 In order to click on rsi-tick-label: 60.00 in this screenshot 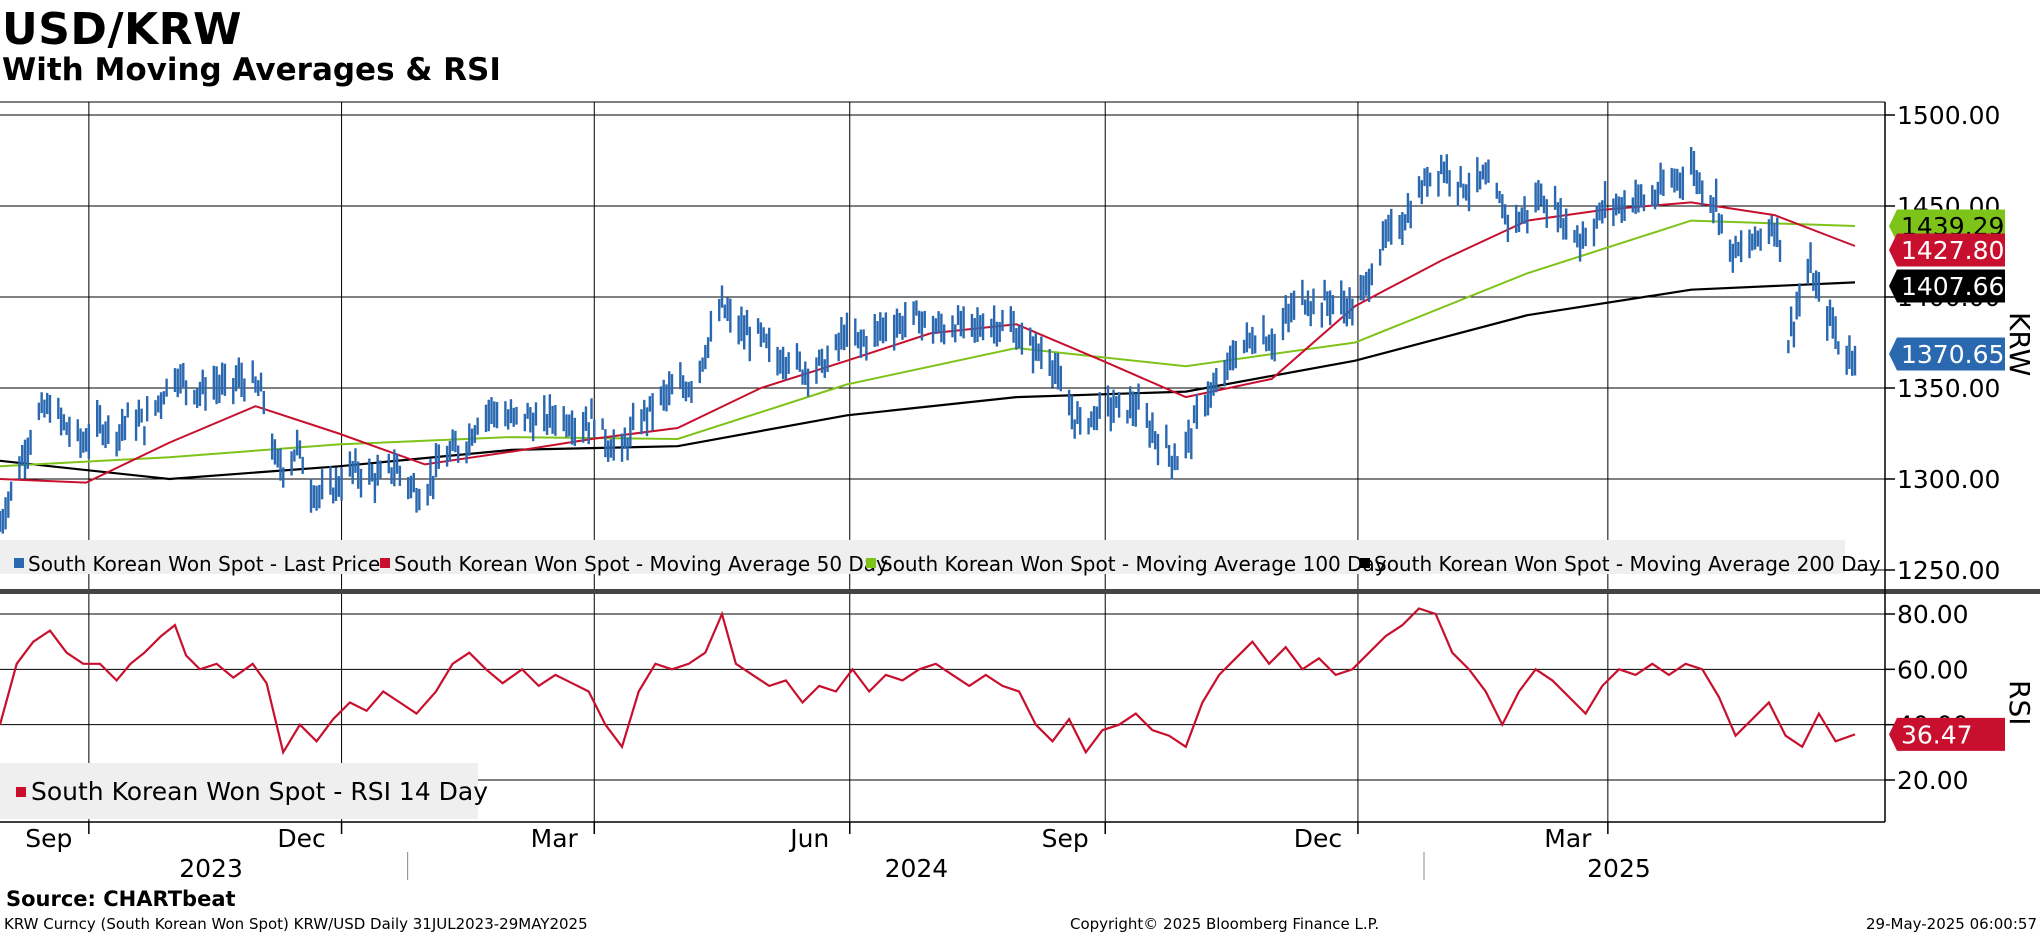, I will do `click(1933, 669)`.